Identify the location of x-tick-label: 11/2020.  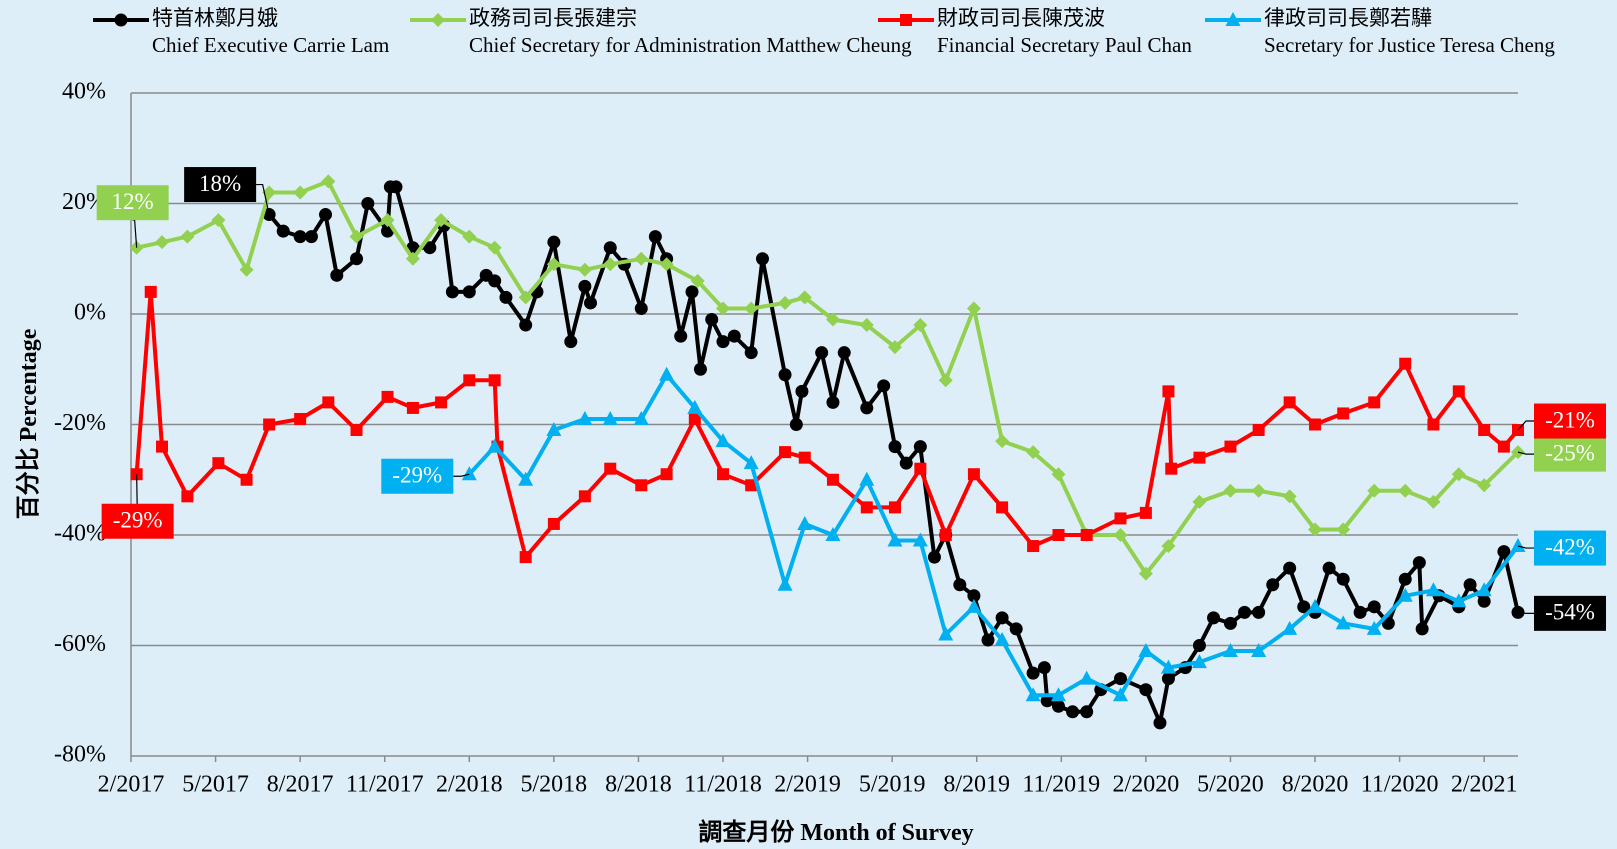
(1400, 785).